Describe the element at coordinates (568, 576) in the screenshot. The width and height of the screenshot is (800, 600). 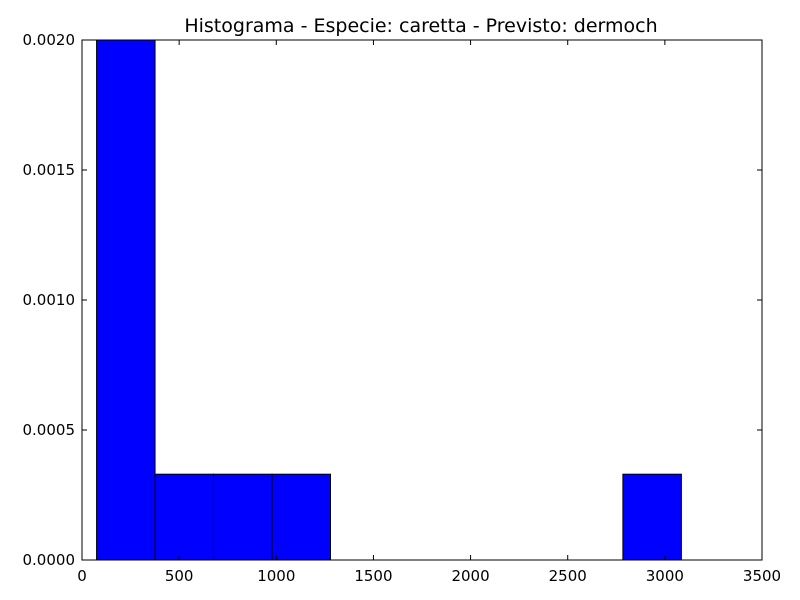
I see `x-tick-label: 2500` at that location.